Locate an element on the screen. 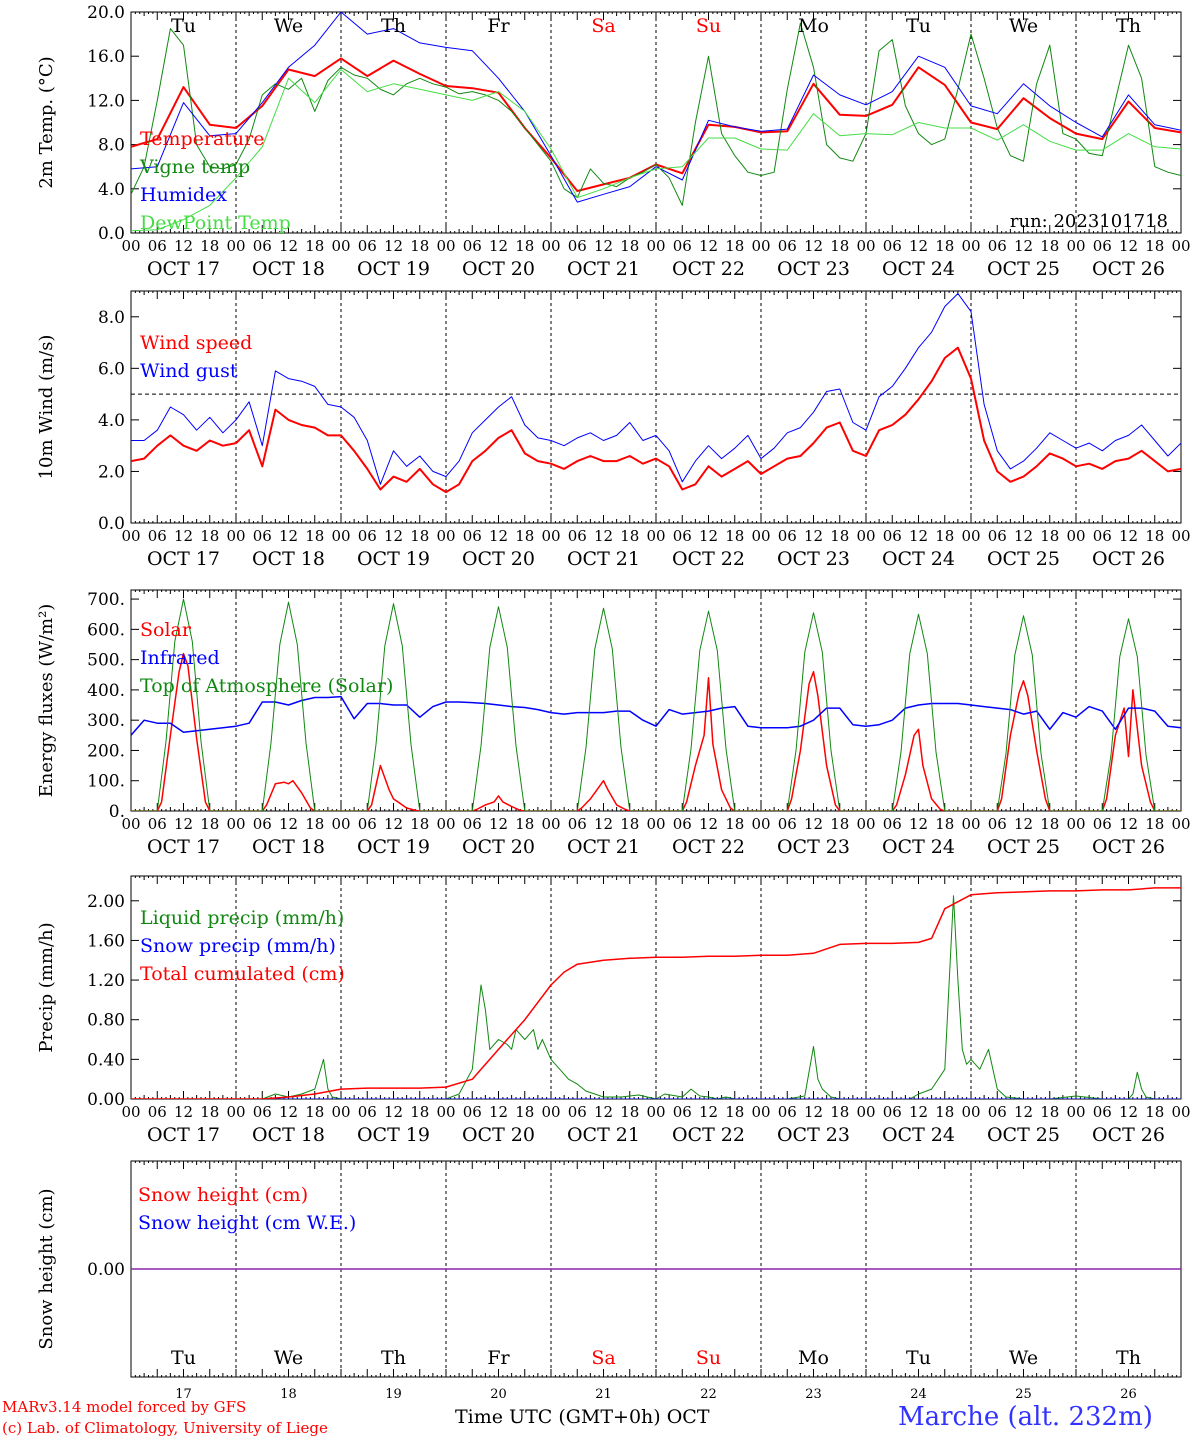  model-credit: MARv3.14 model forced by GFS is located at coordinates (124, 1407).